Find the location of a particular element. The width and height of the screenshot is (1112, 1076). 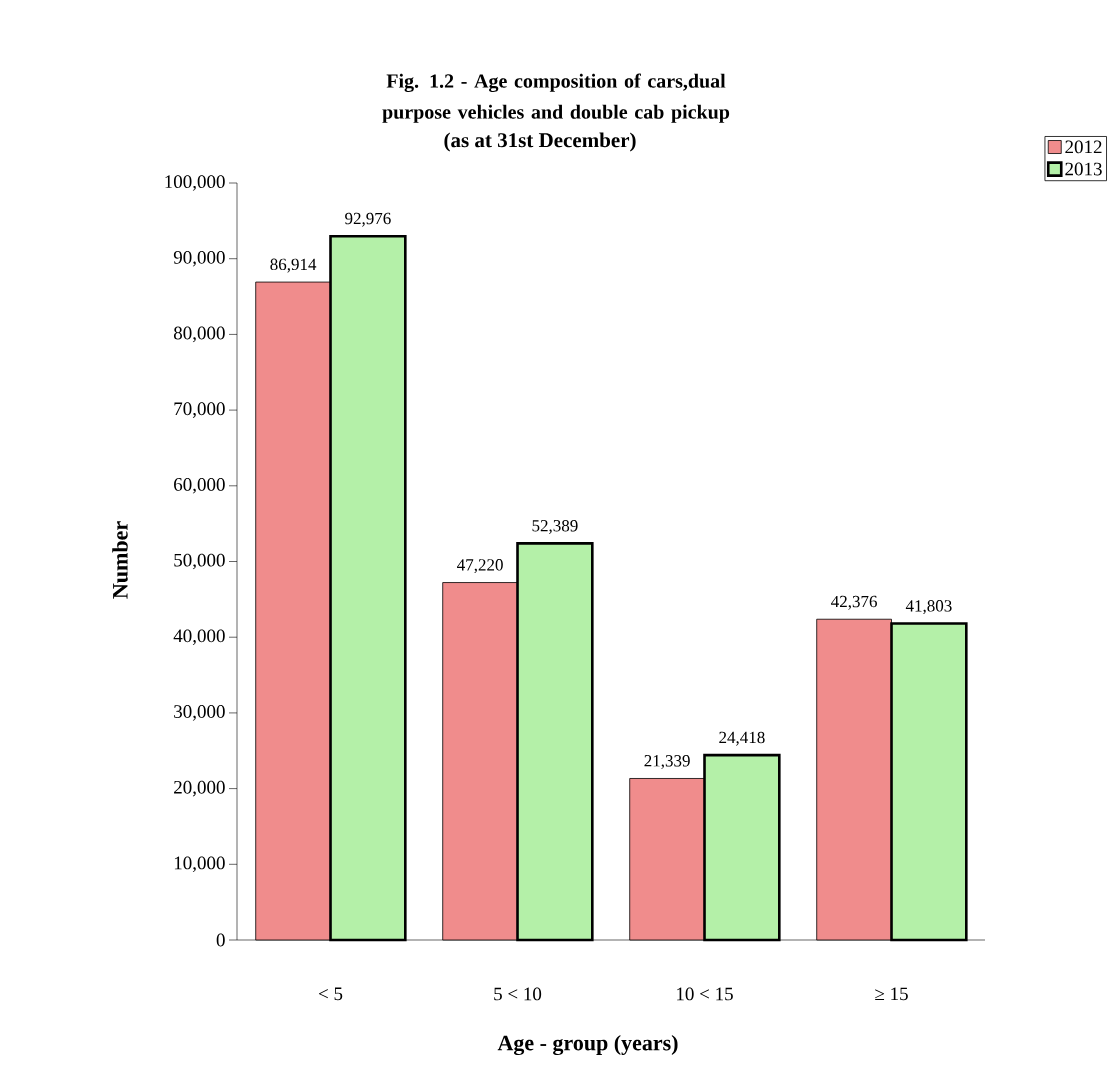

data-label: 92,976 is located at coordinates (368, 219).